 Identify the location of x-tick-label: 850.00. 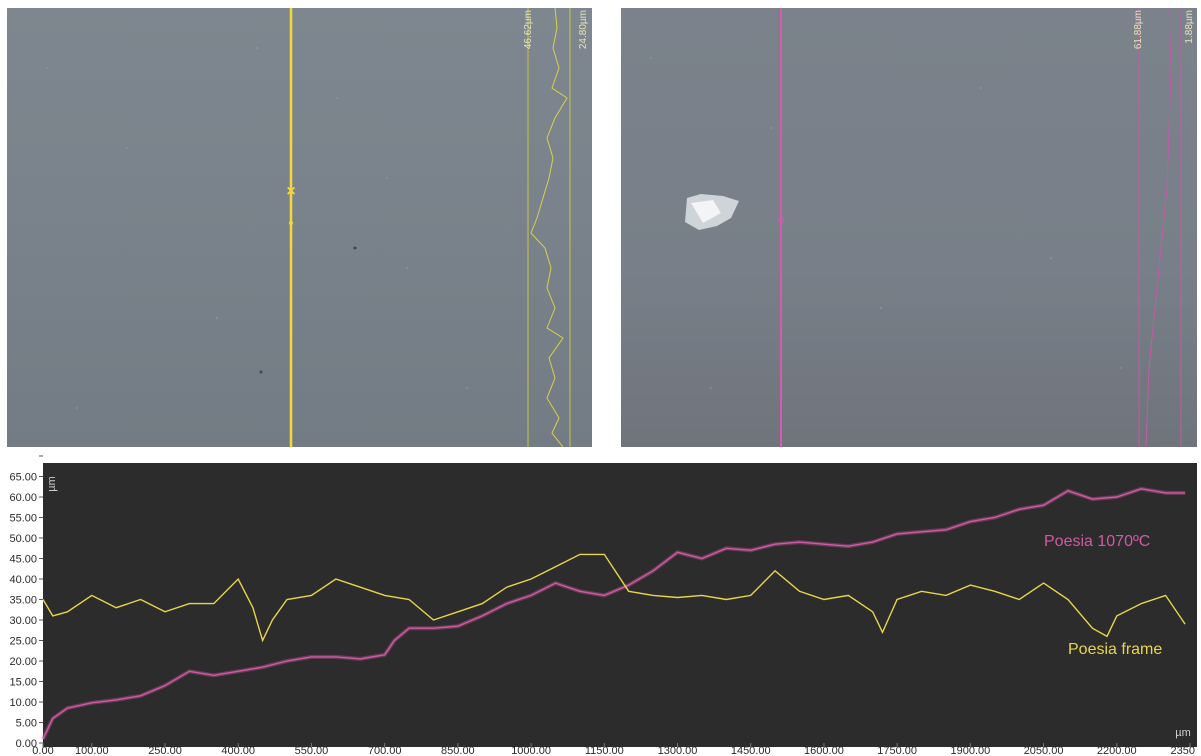
(458, 750).